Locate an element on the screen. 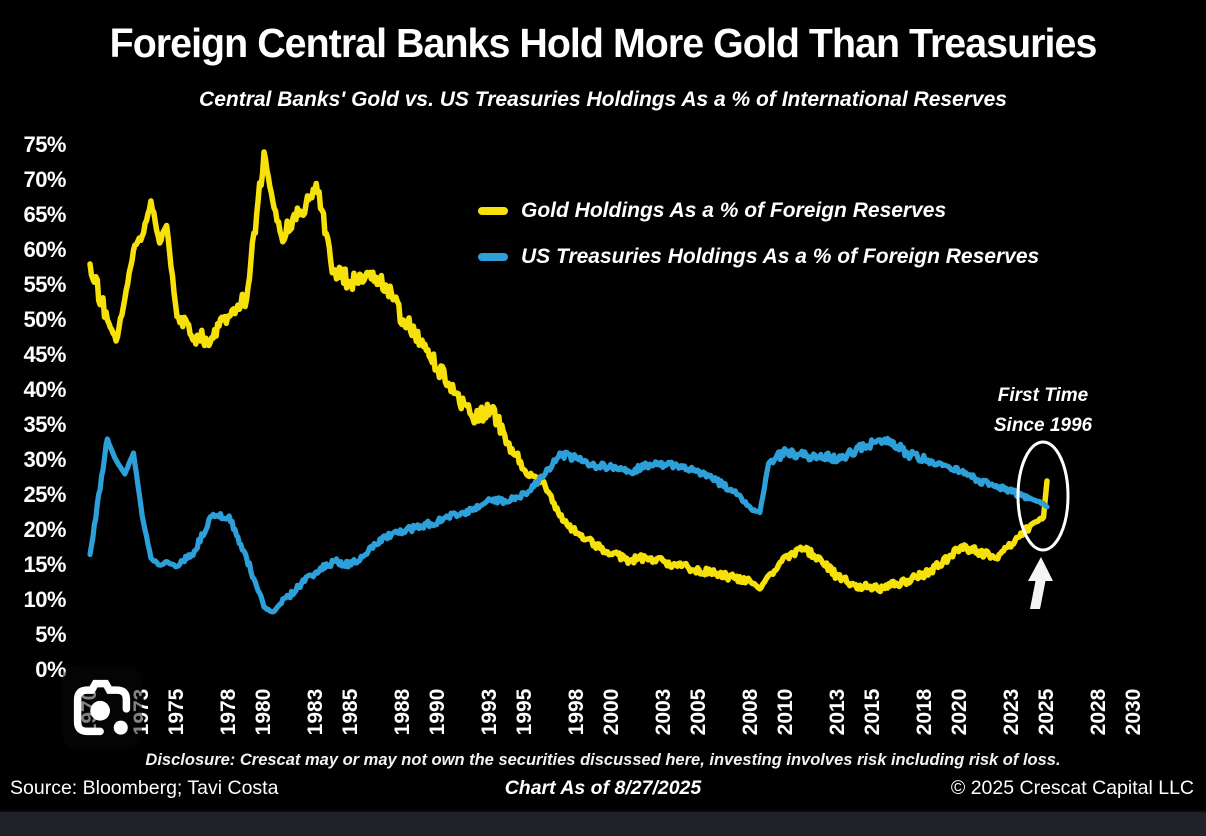 This screenshot has height=836, width=1206. y-tick-label: 60% is located at coordinates (44, 249).